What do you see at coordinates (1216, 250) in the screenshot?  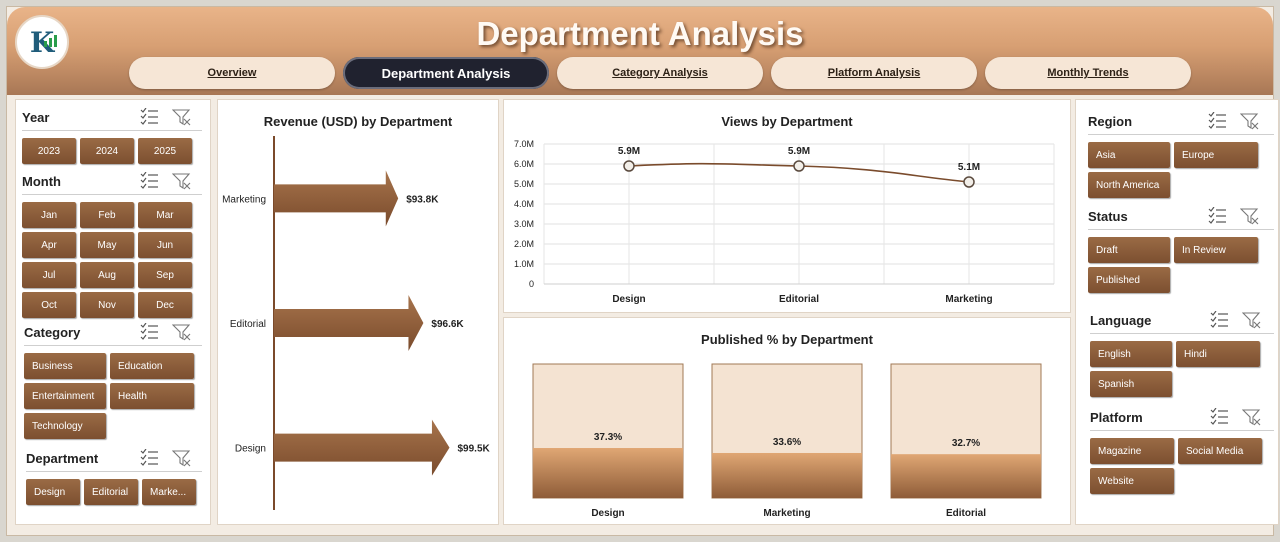 I see `status-option-in-review: In Review` at bounding box center [1216, 250].